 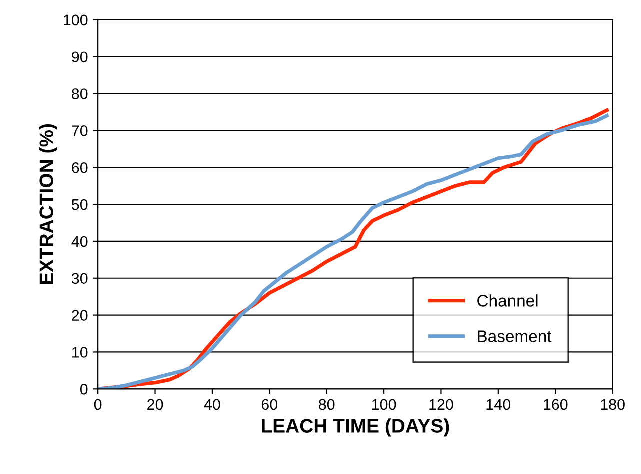 What do you see at coordinates (270, 404) in the screenshot?
I see `x-tick-label: 60` at bounding box center [270, 404].